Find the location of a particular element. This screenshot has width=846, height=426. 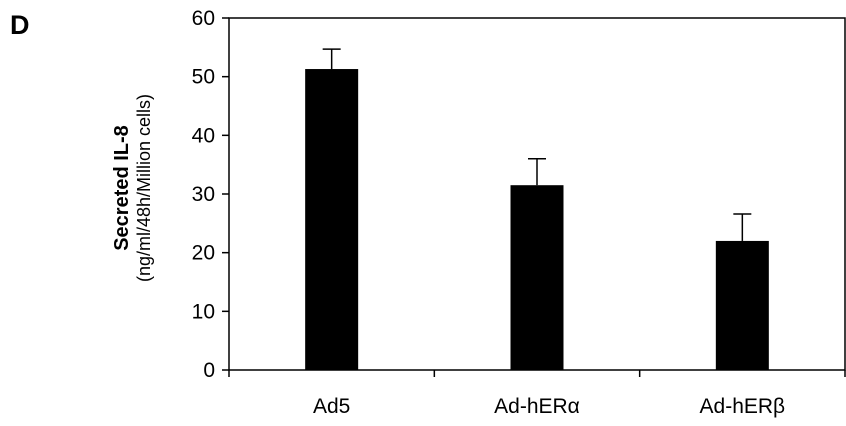

y-tick-label: 20 is located at coordinates (203, 253).